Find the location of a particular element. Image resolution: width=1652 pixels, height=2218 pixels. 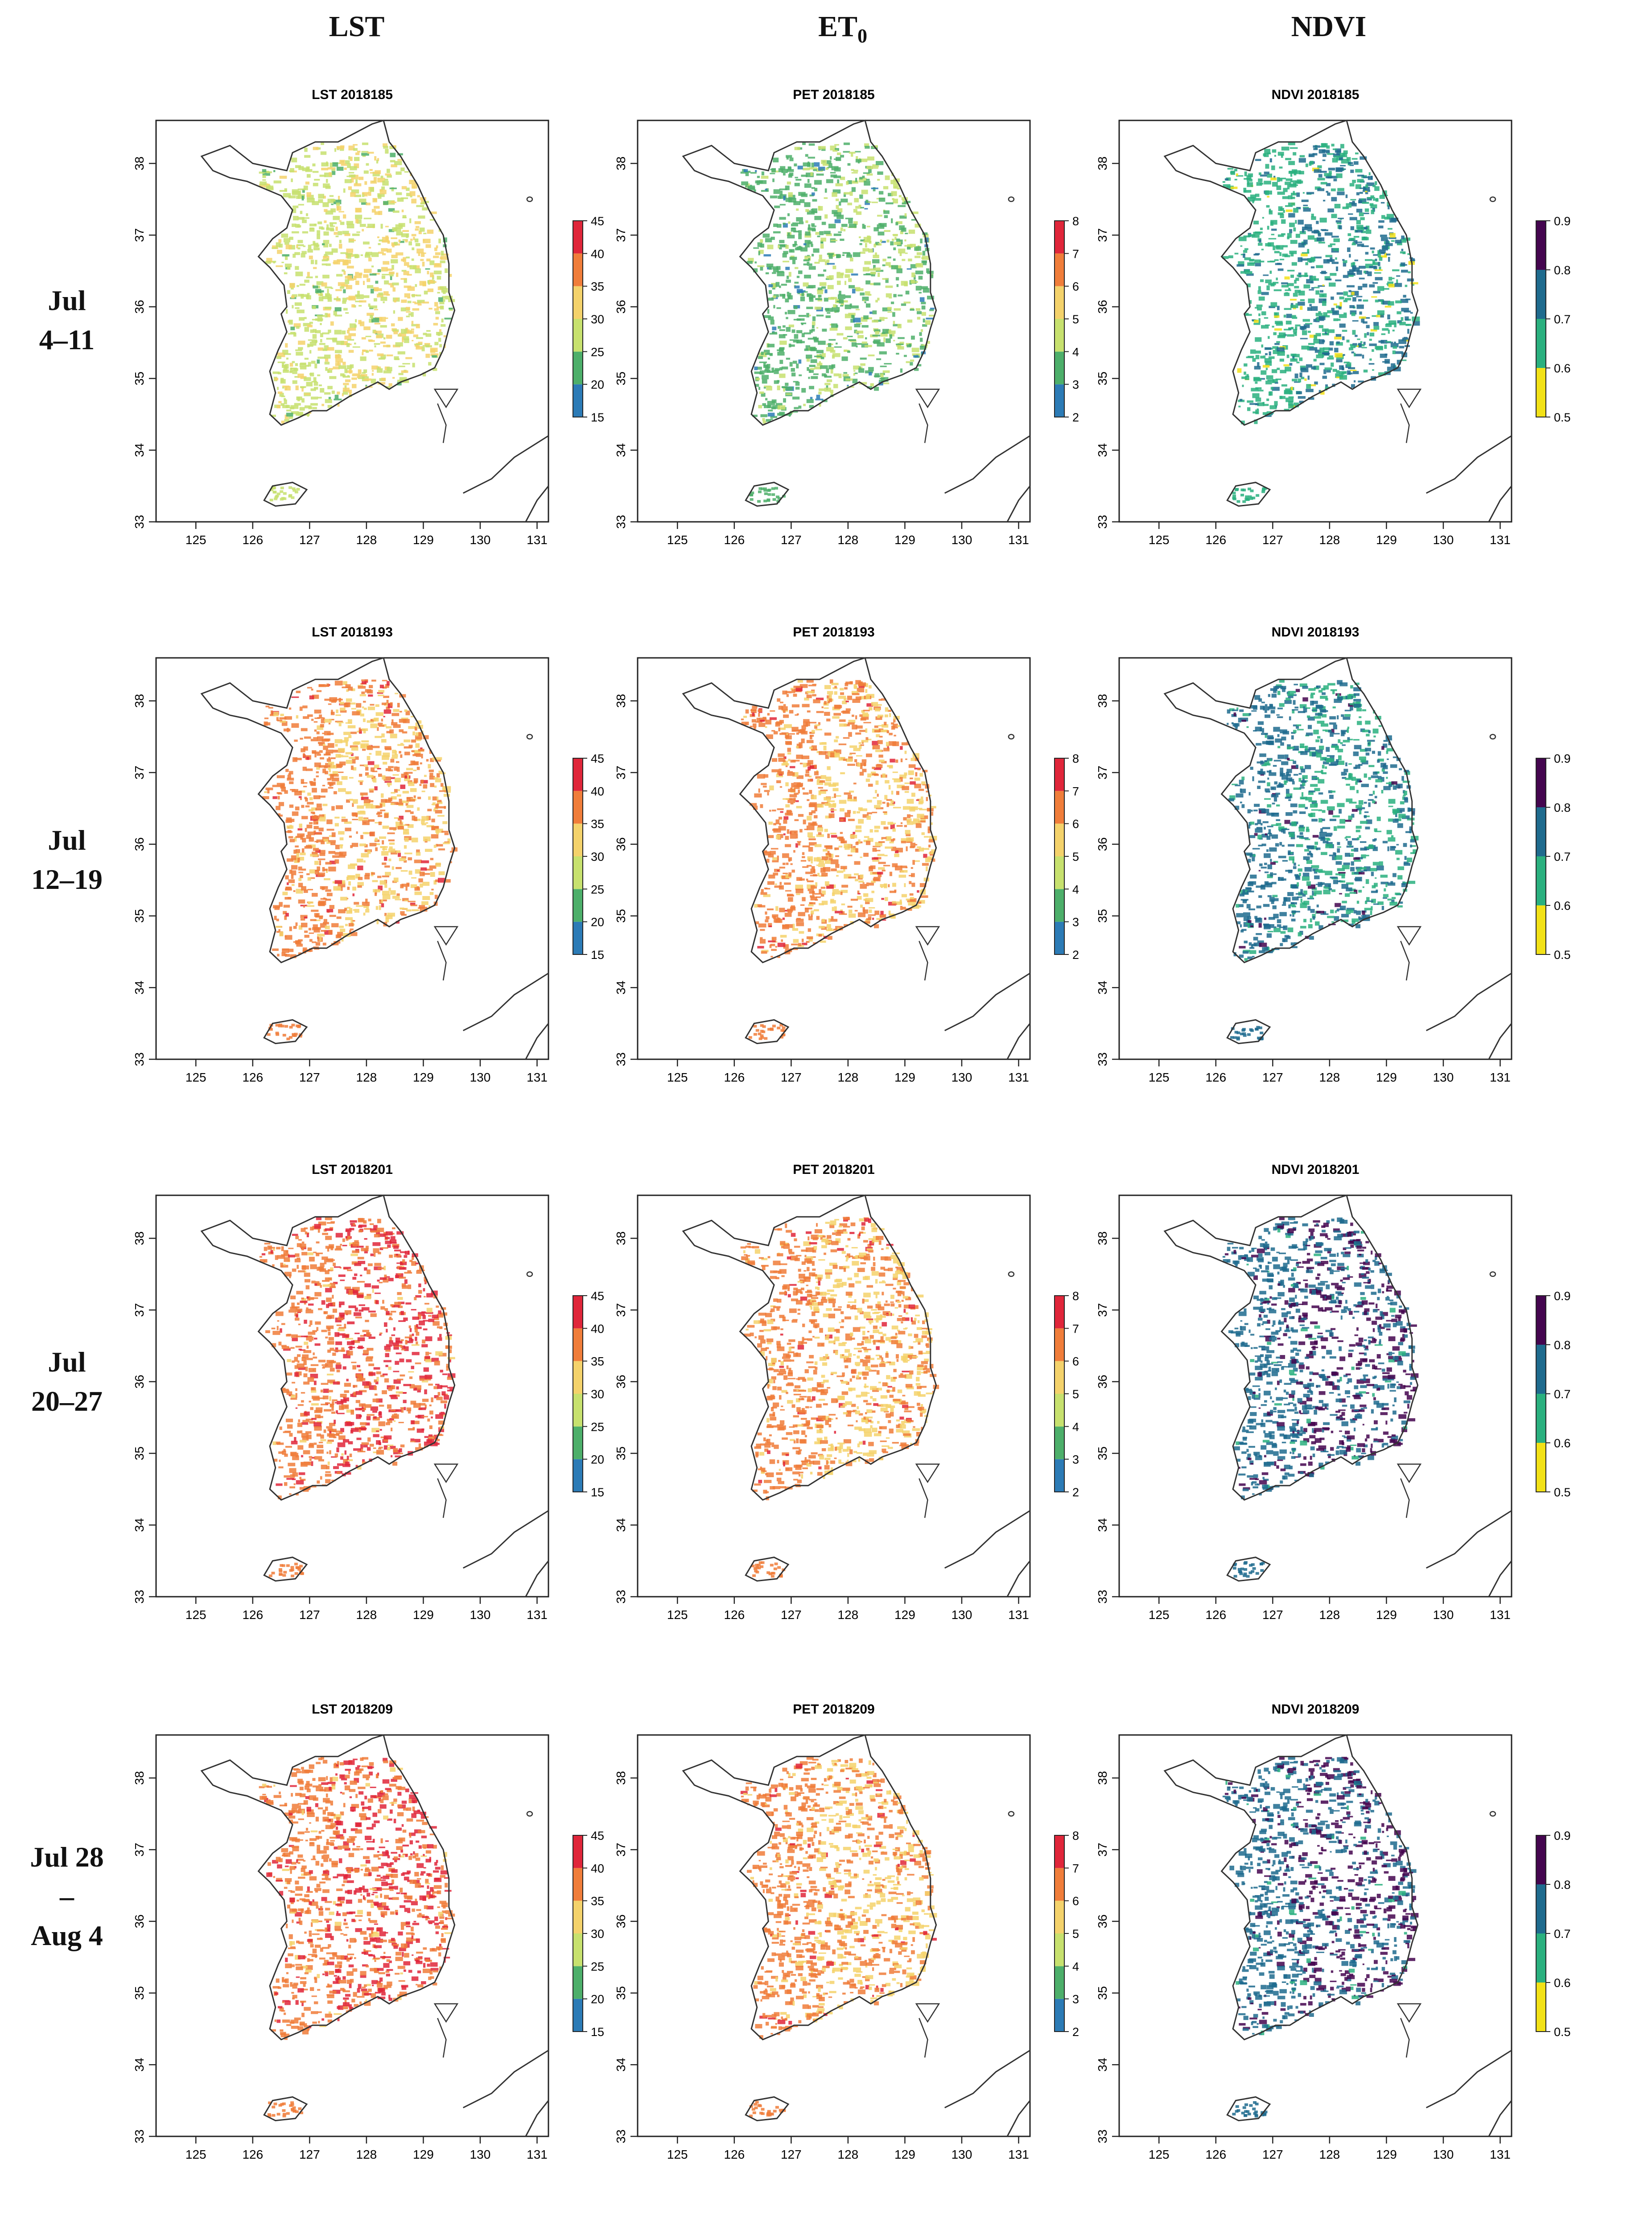

coastline-japan is located at coordinates (506, 1002).